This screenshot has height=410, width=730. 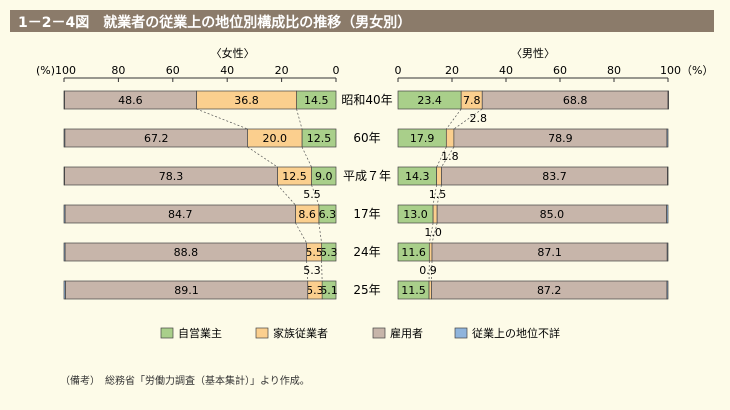 I want to click on title-bar: 1－2－4図 就業者の従業上の地位別構成比の推移（男女別）, so click(x=362, y=21).